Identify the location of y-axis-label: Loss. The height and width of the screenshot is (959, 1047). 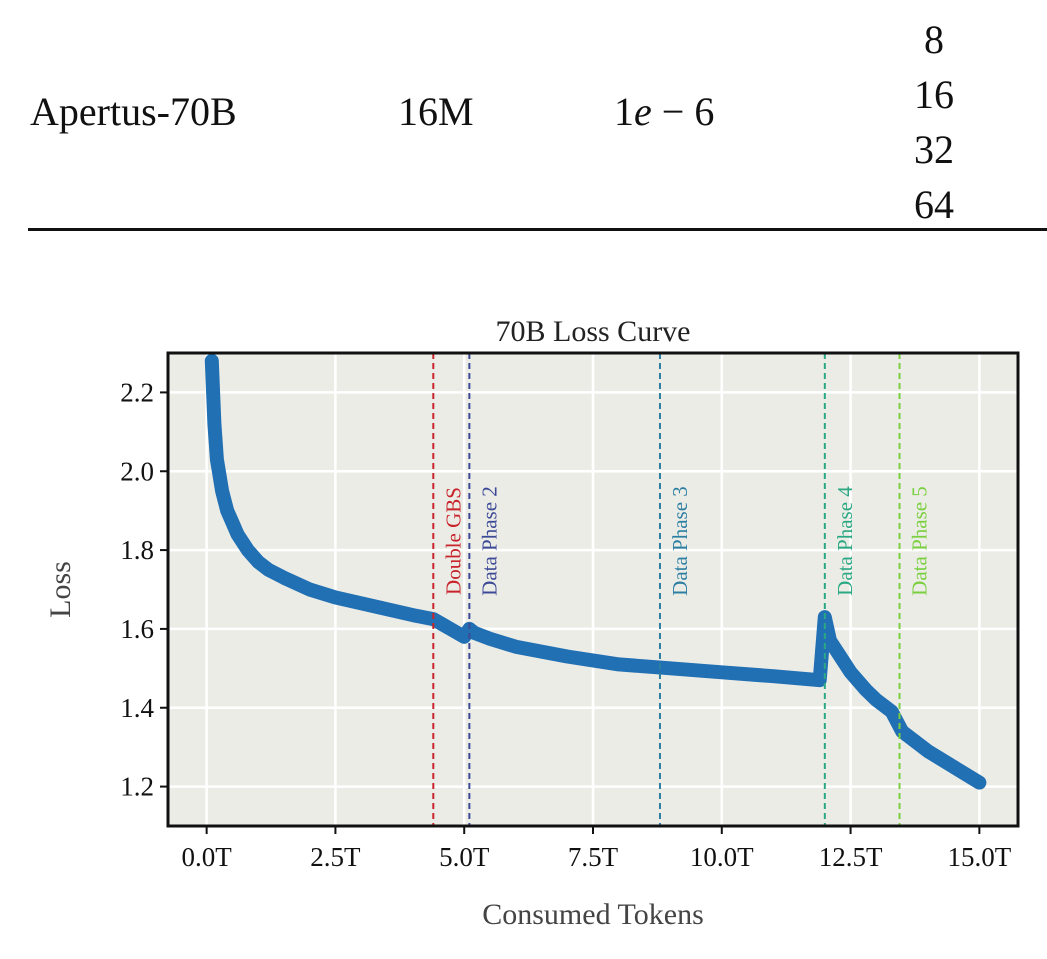
(60, 589).